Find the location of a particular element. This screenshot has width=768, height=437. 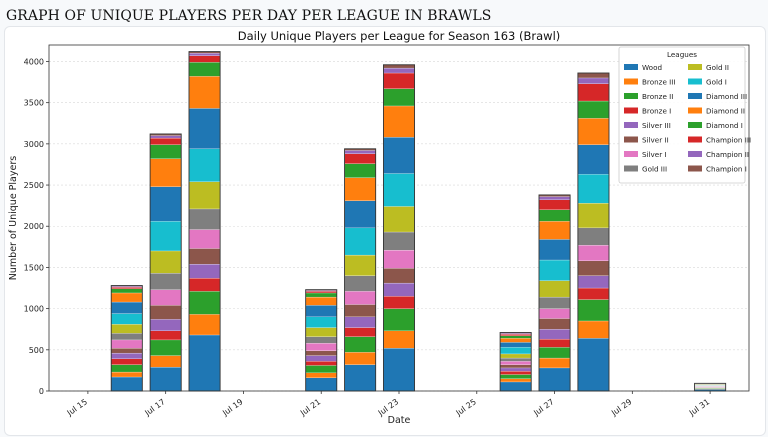

legend-label: Gold III is located at coordinates (654, 169).